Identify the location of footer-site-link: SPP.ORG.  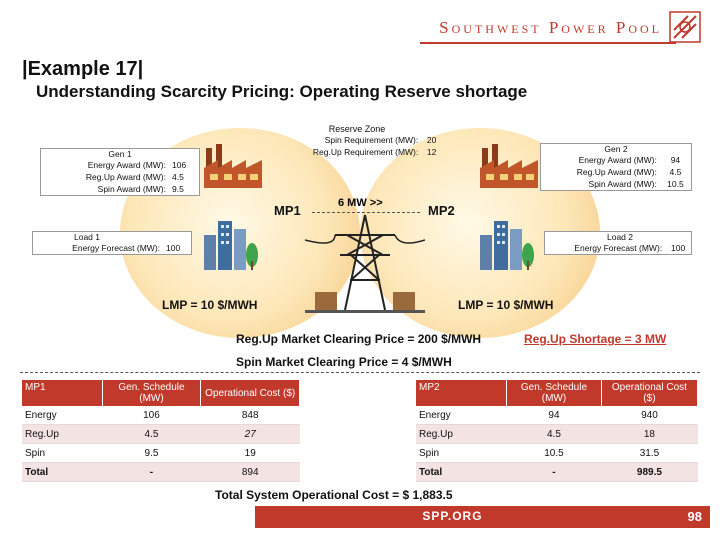
(452, 516).